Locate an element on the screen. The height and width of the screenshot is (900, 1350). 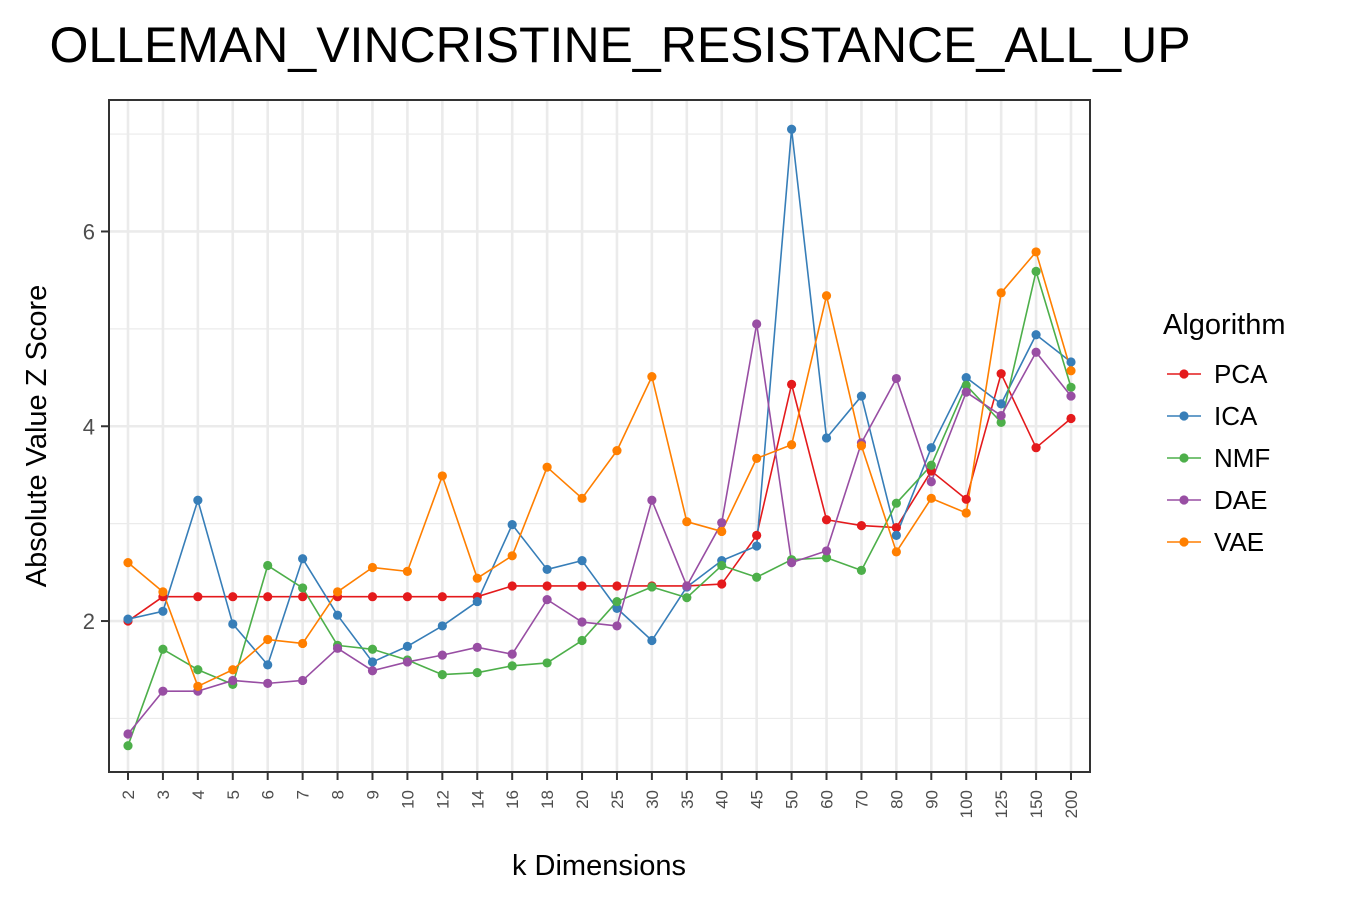
x-tick-label: 125 is located at coordinates (1001, 804).